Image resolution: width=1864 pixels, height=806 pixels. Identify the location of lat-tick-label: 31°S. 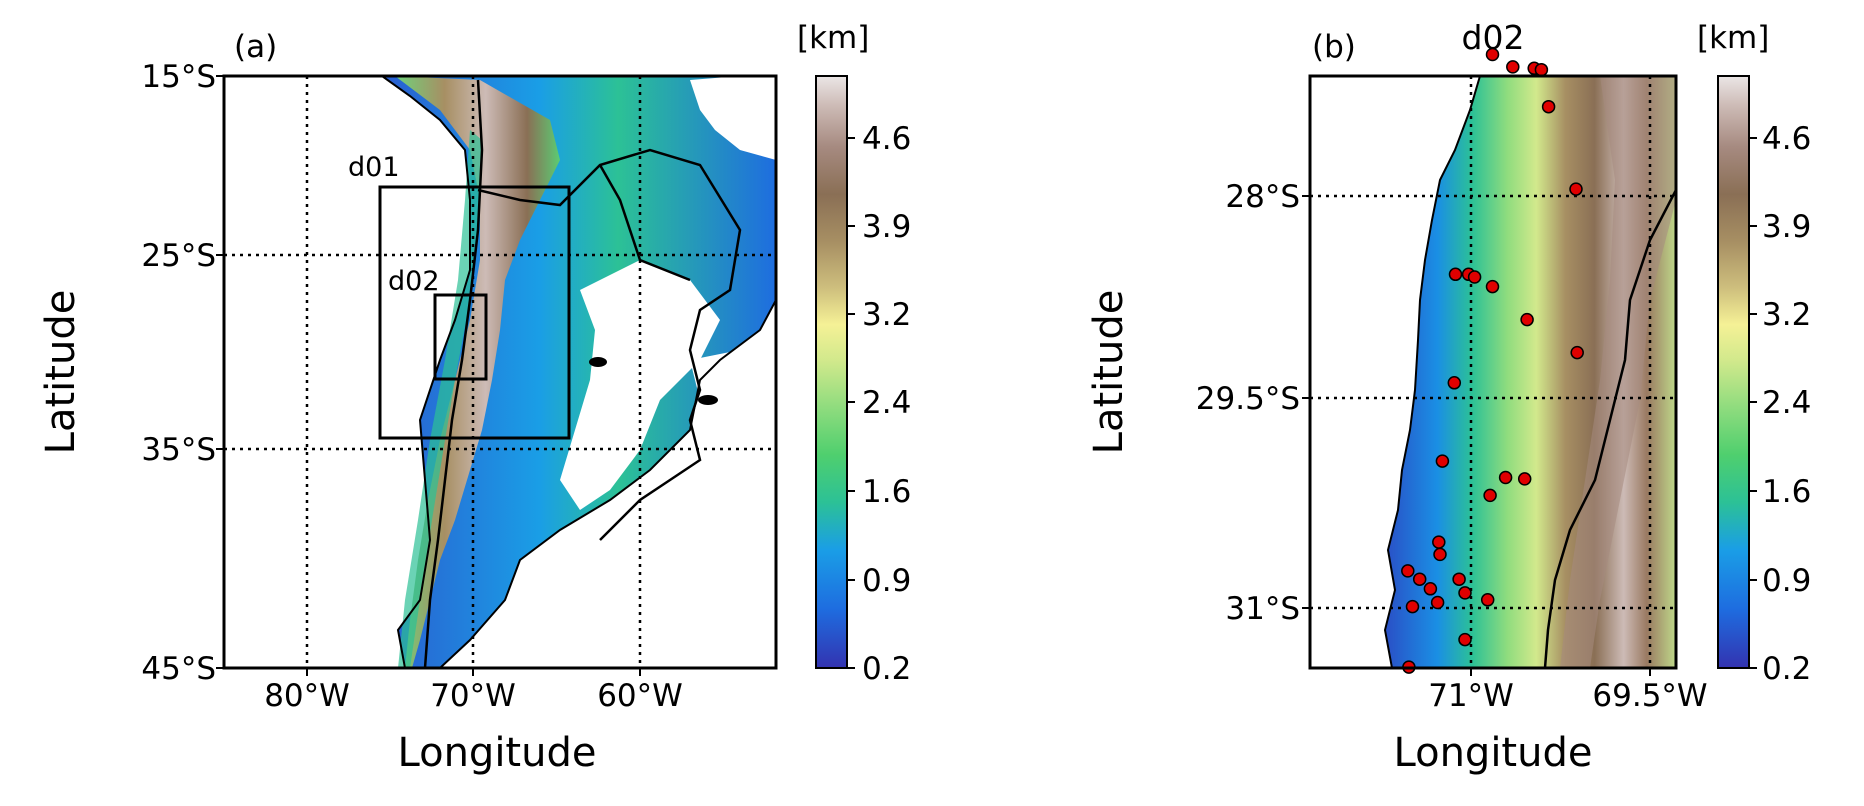
(1262, 609).